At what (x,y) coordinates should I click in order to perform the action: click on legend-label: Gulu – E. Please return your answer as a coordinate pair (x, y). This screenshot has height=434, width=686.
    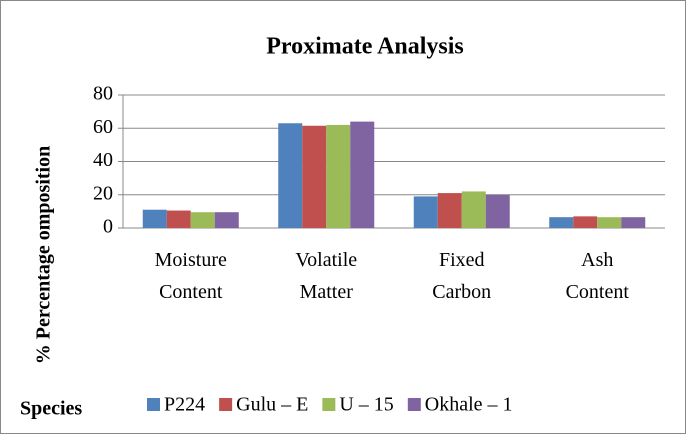
    Looking at the image, I should click on (272, 405).